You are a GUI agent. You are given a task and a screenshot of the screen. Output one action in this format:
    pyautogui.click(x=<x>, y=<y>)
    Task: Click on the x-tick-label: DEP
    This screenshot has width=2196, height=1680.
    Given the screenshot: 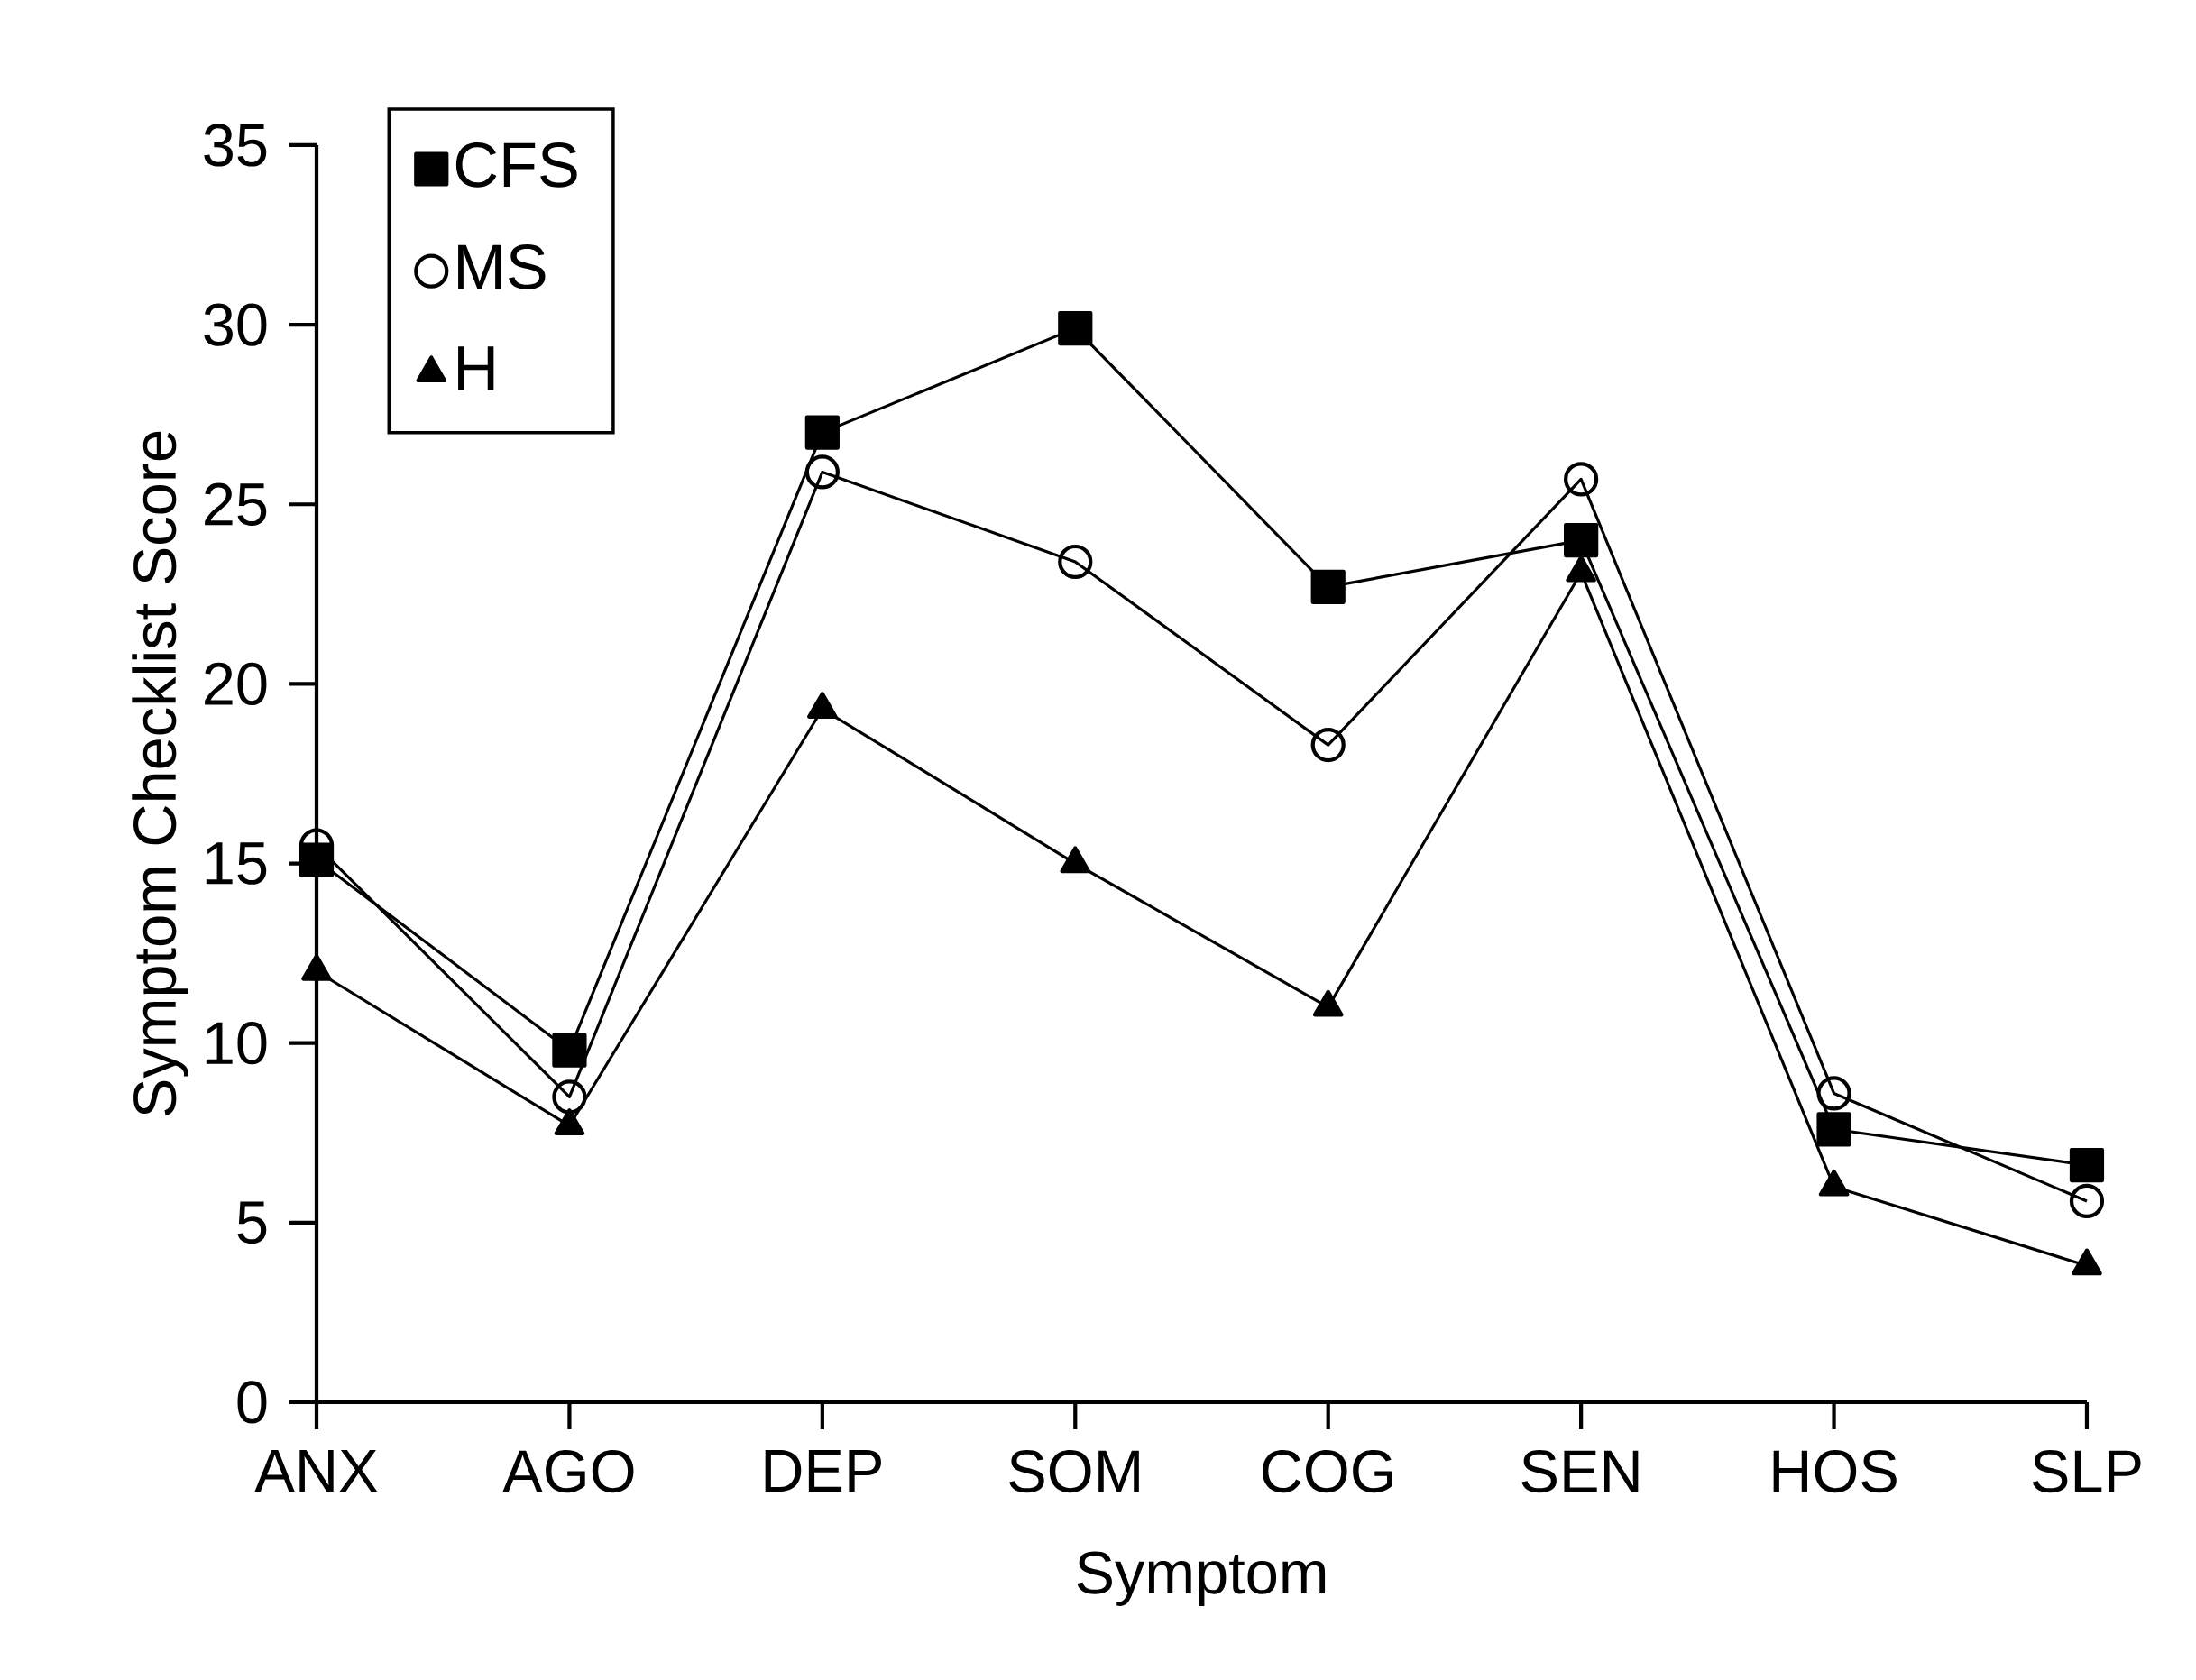 What is the action you would take?
    pyautogui.click(x=823, y=1471)
    